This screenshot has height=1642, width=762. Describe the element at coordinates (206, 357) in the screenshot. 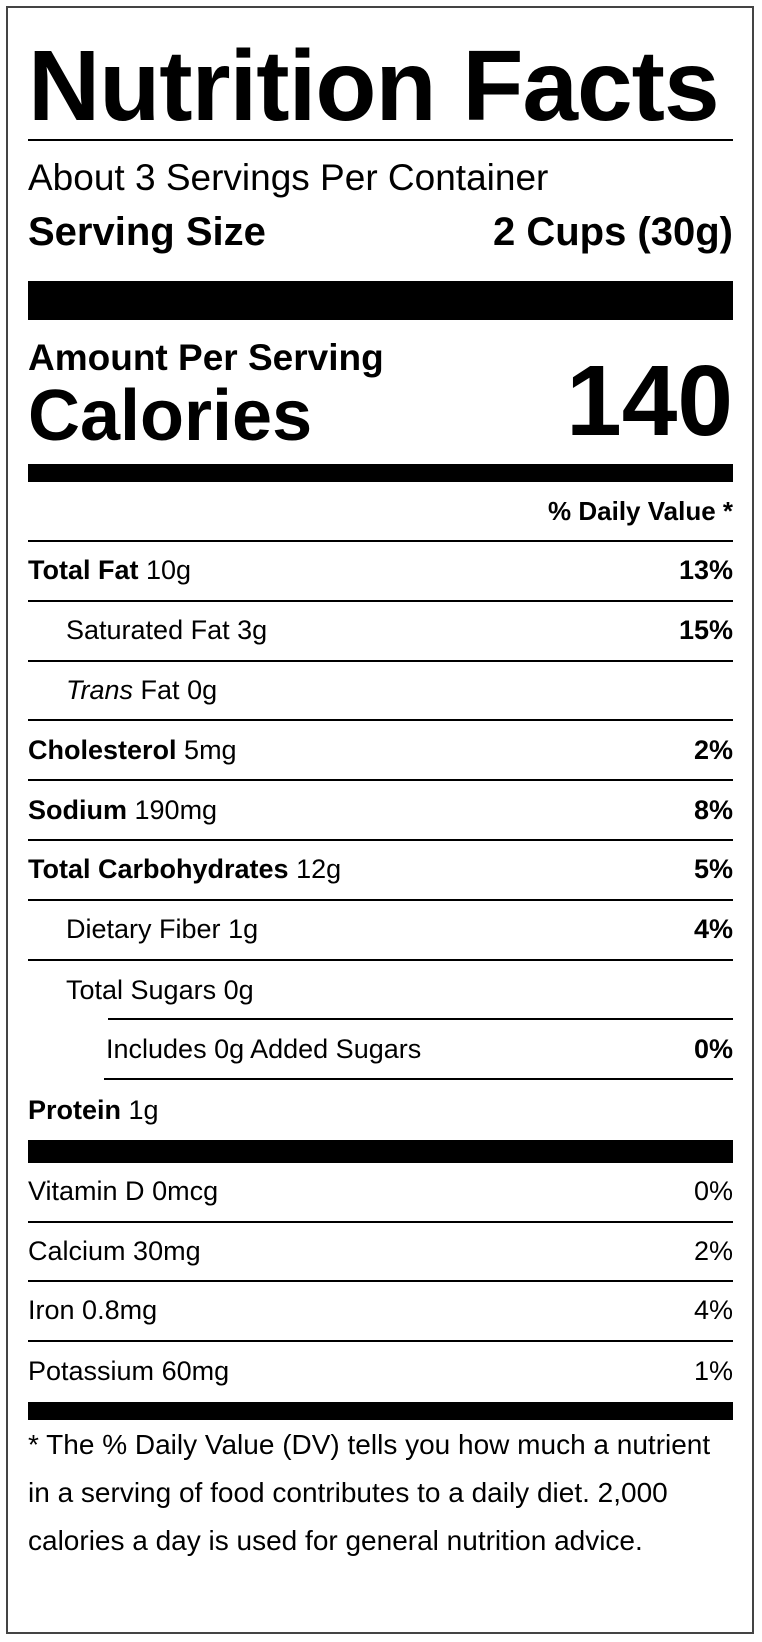

I see `amount-per-serving: Amount Per Serving` at that location.